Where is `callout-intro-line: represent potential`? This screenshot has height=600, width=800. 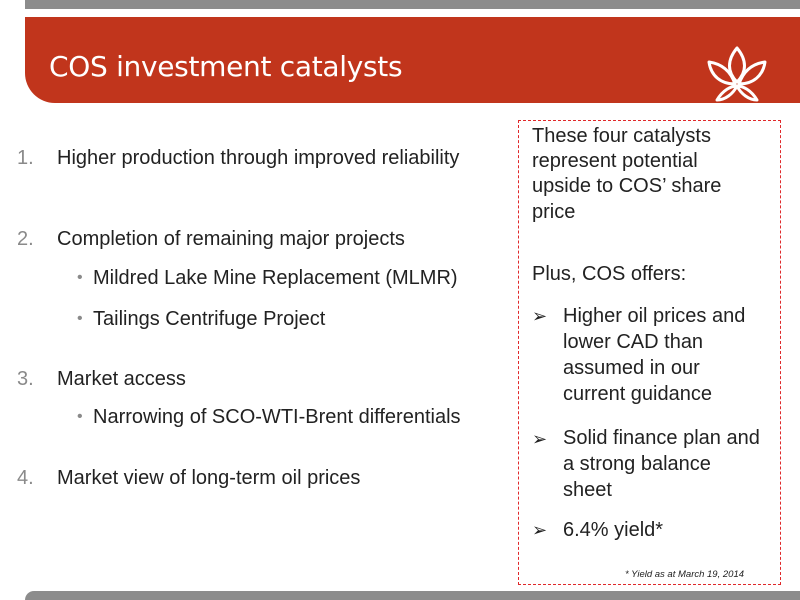
callout-intro-line: represent potential is located at coordinates (615, 161).